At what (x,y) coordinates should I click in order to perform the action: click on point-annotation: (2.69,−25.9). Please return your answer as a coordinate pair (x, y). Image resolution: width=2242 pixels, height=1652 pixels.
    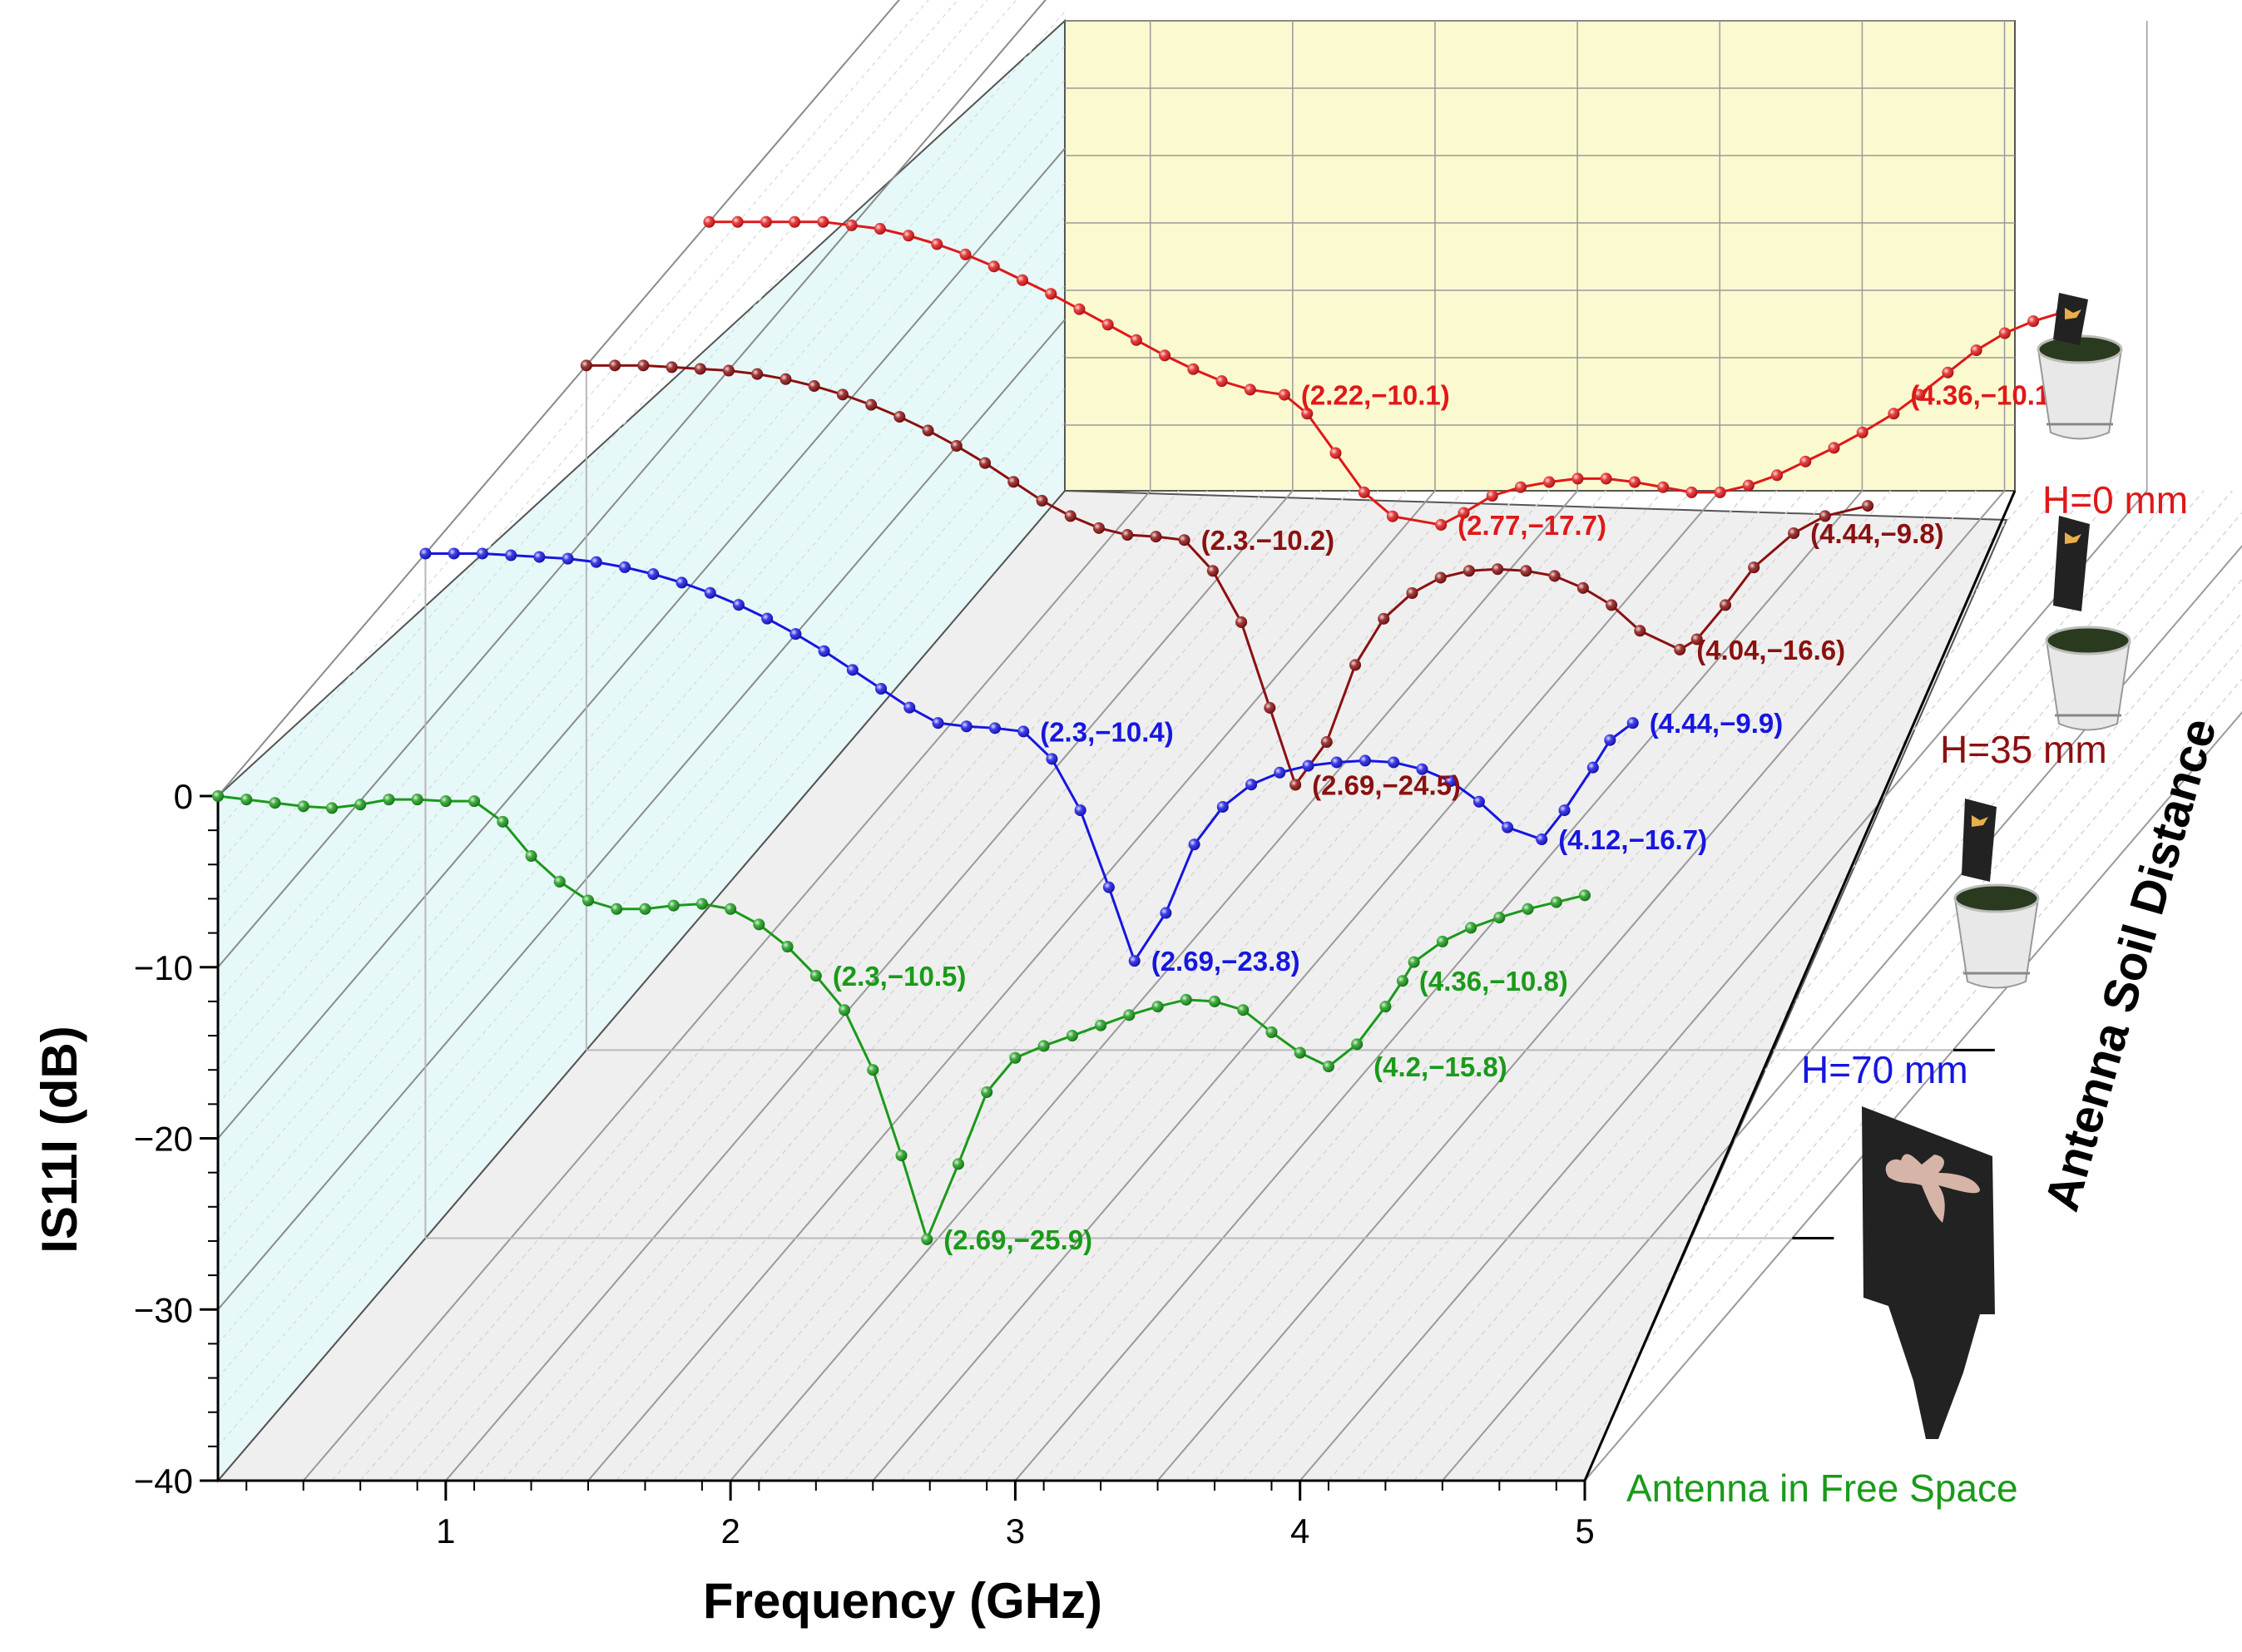
    Looking at the image, I should click on (1017, 1239).